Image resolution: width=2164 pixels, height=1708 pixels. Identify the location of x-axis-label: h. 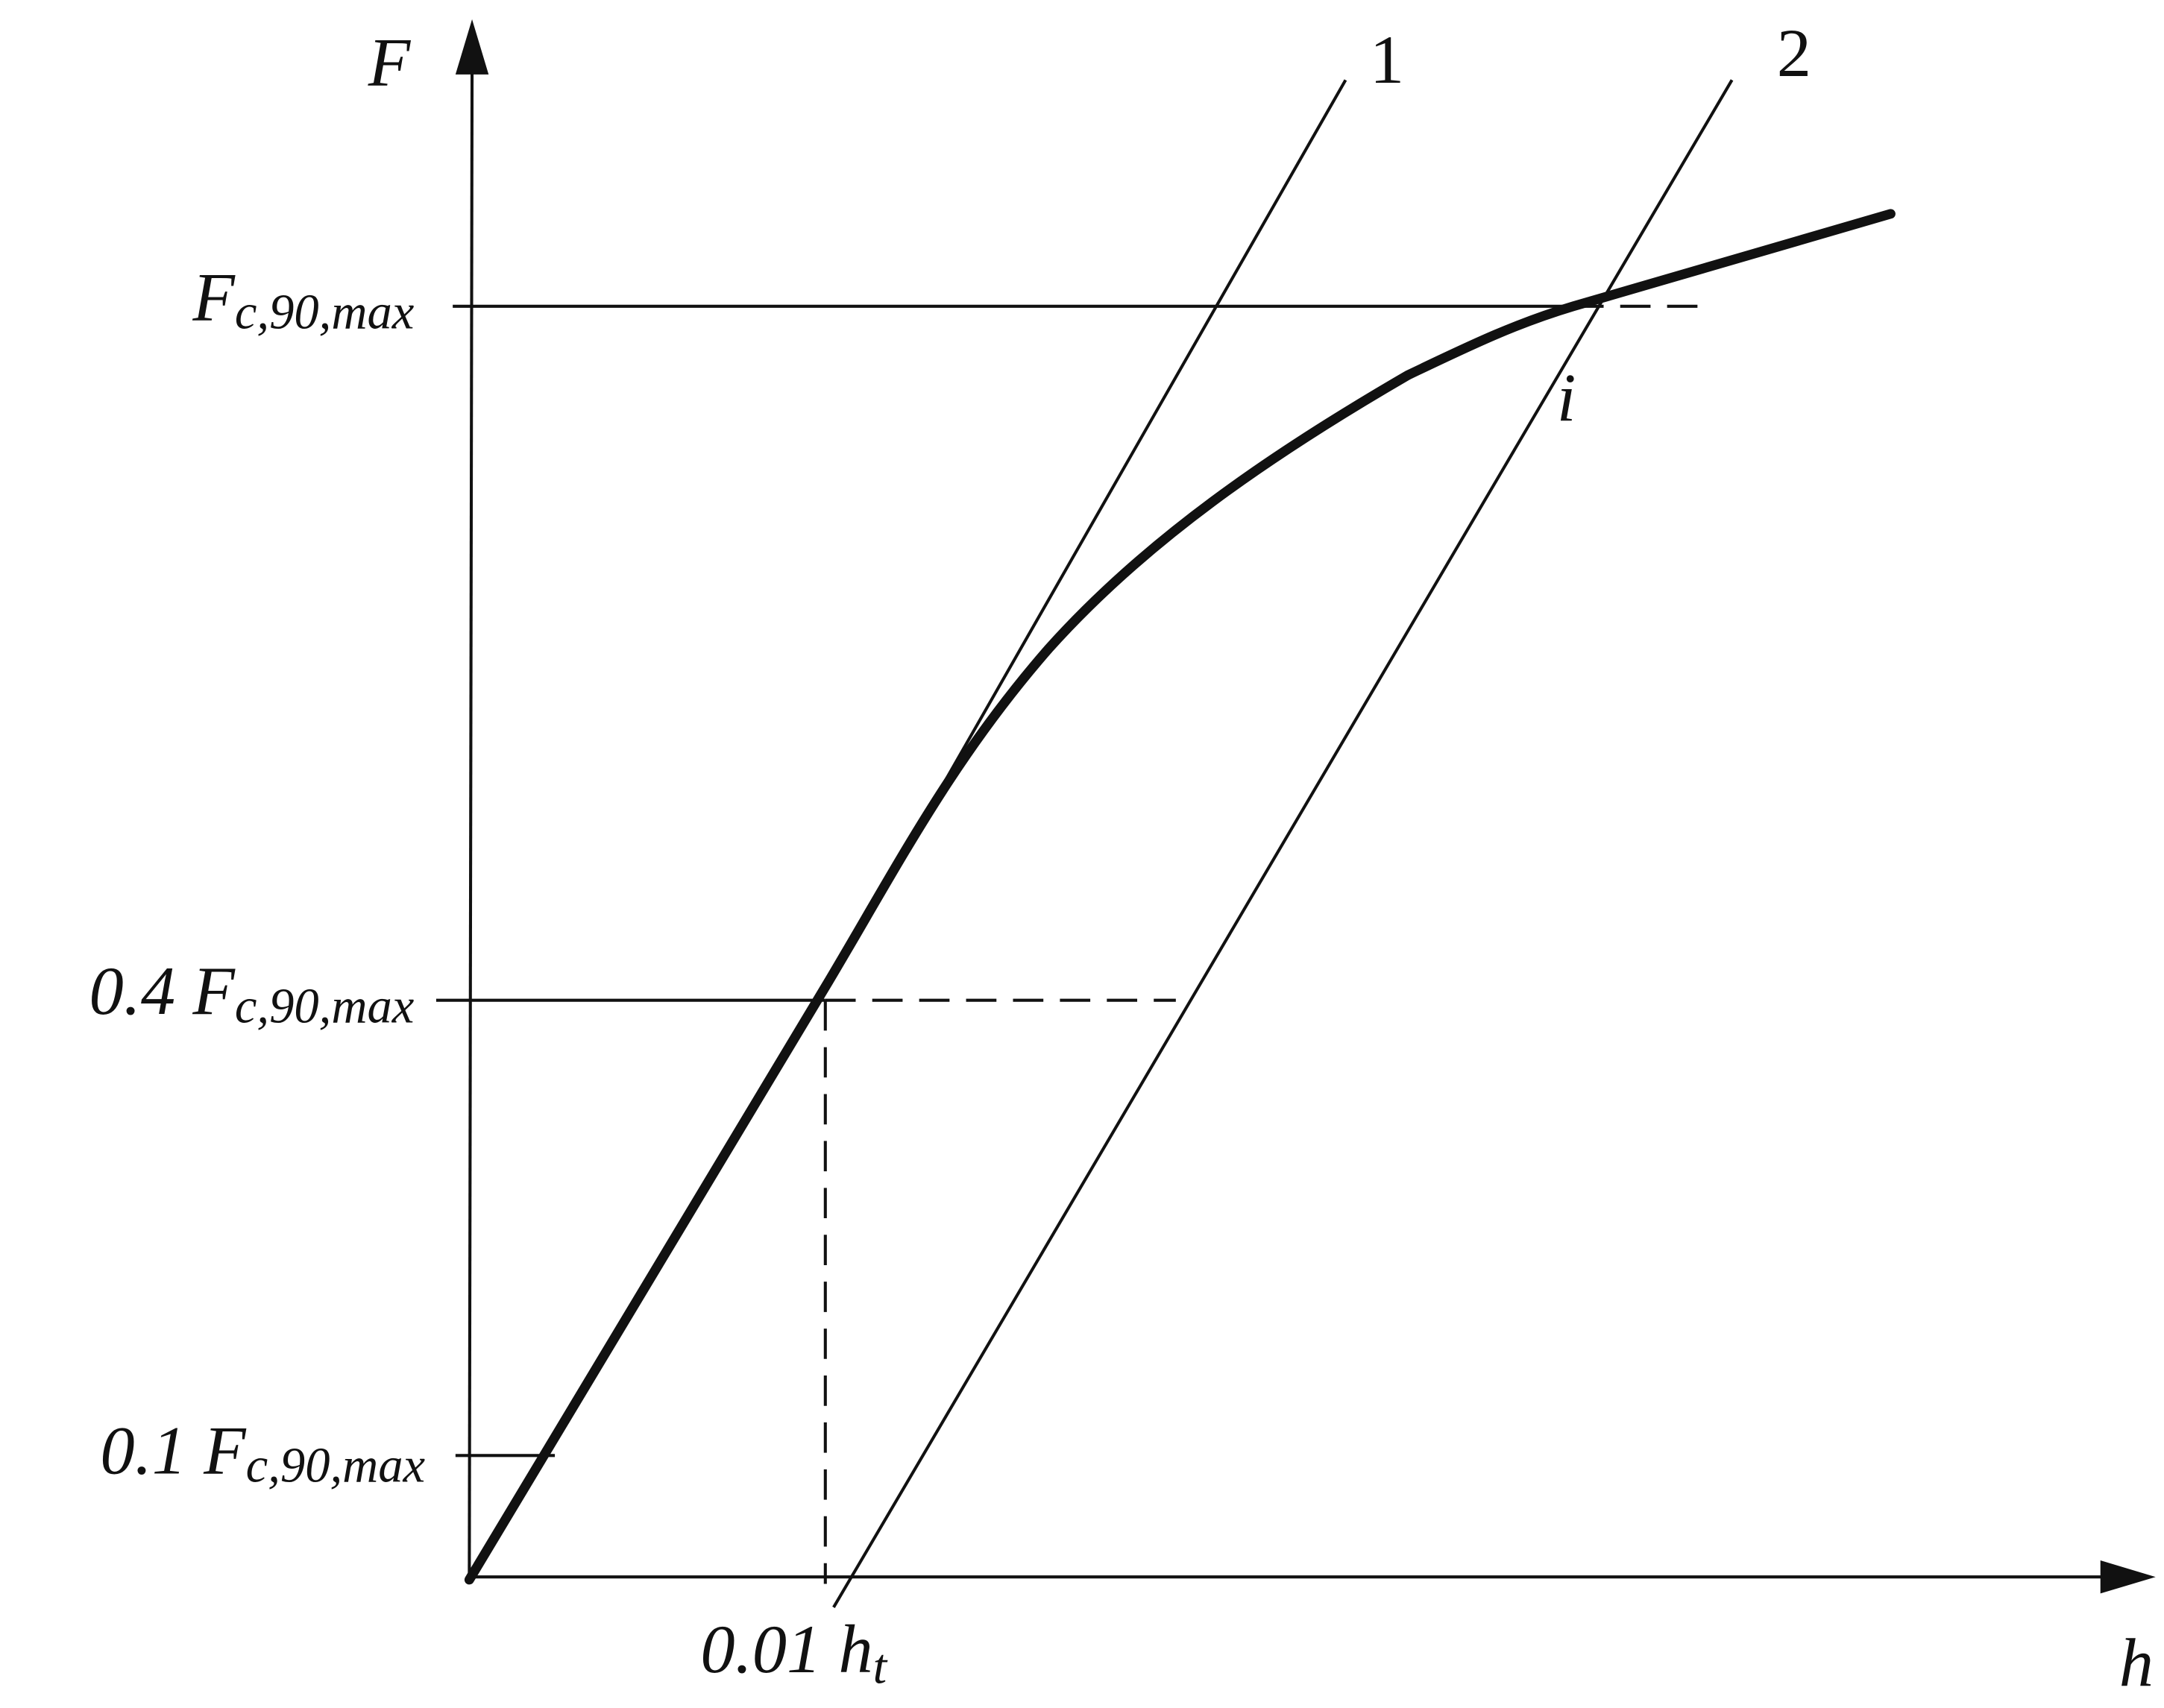
(2136, 1663).